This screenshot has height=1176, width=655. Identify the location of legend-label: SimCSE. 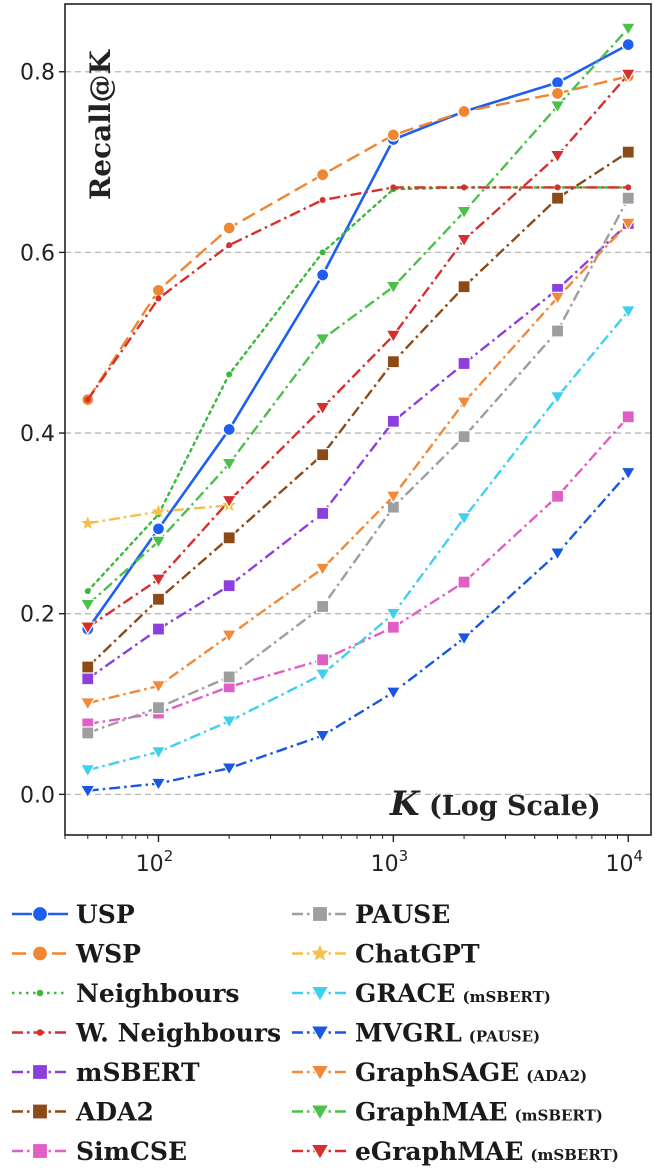
(131, 1151).